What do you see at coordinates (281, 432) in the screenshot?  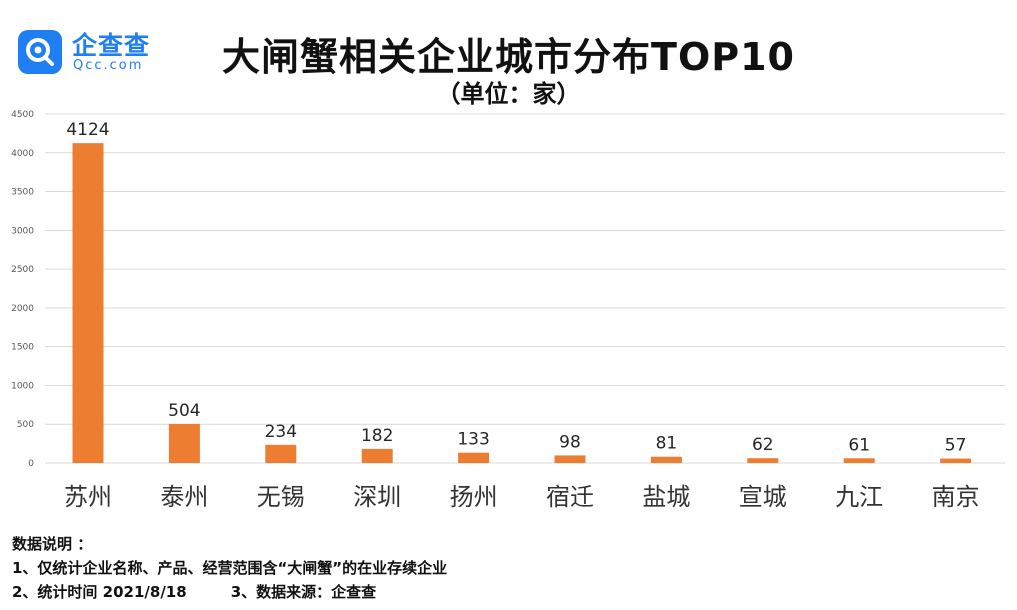 I see `data-label: 234` at bounding box center [281, 432].